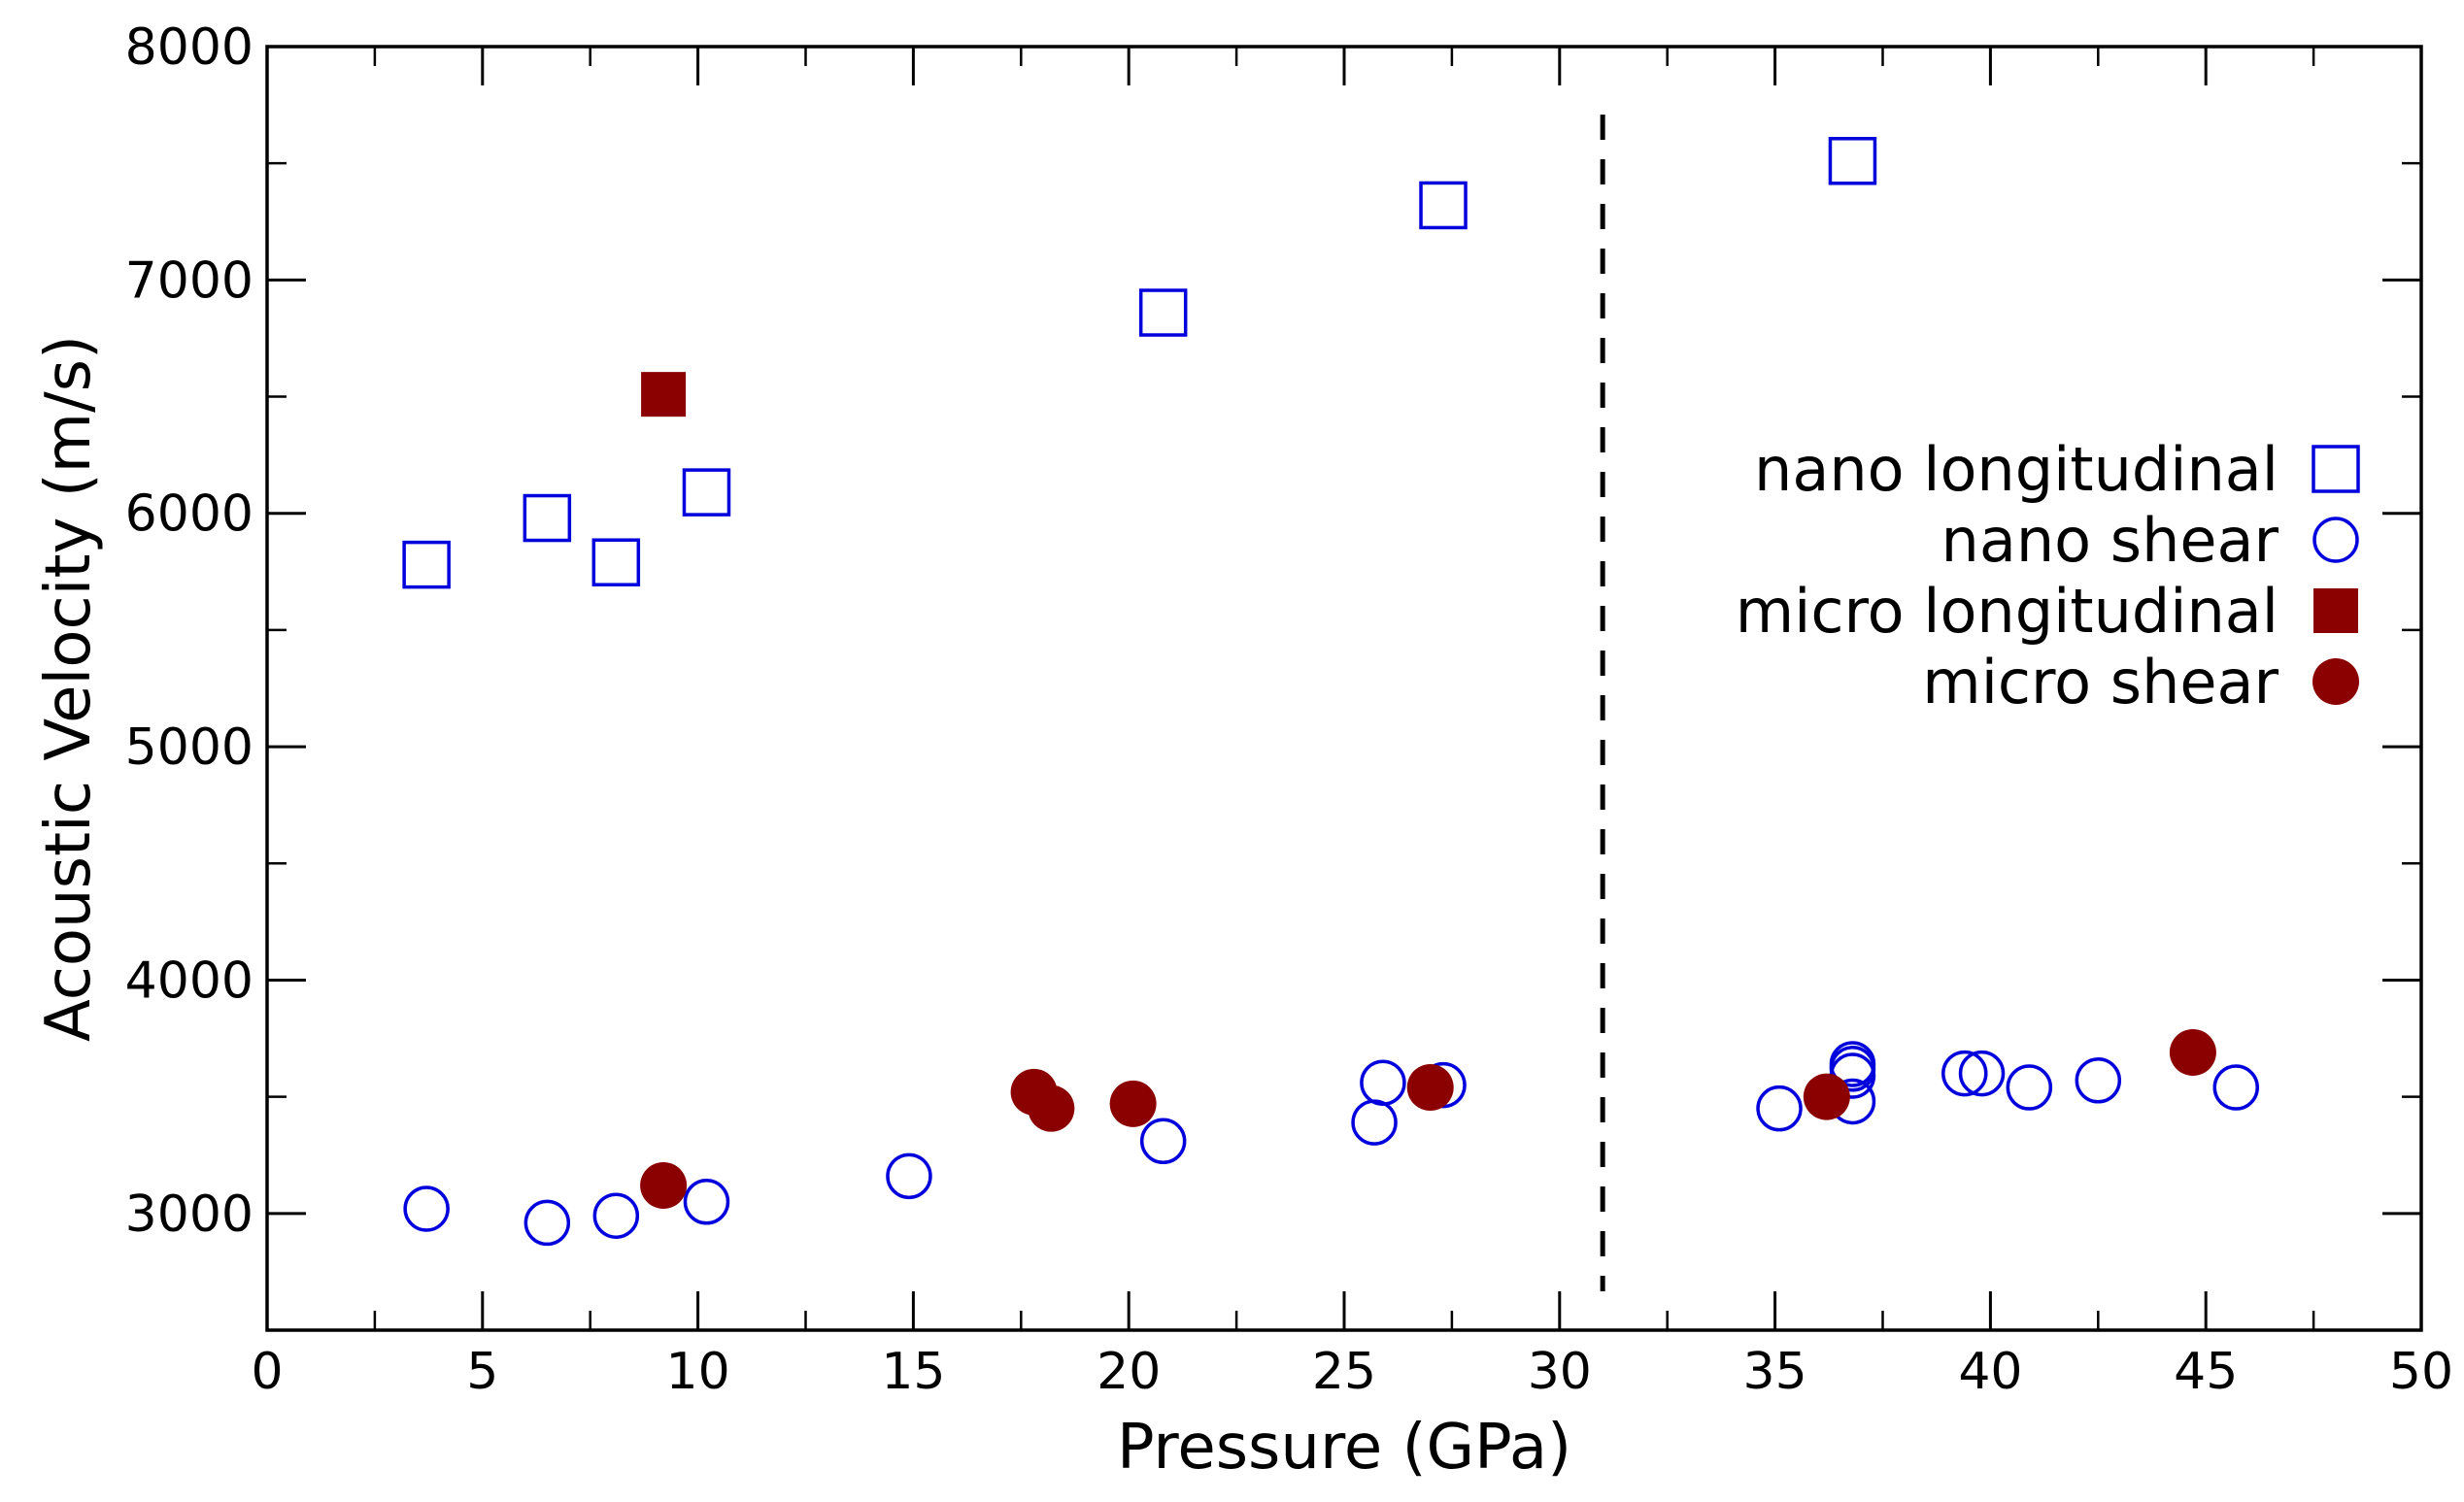 This screenshot has width=2464, height=1502. I want to click on legend-label-nano-longitudinal: nano longitudinal, so click(2016, 470).